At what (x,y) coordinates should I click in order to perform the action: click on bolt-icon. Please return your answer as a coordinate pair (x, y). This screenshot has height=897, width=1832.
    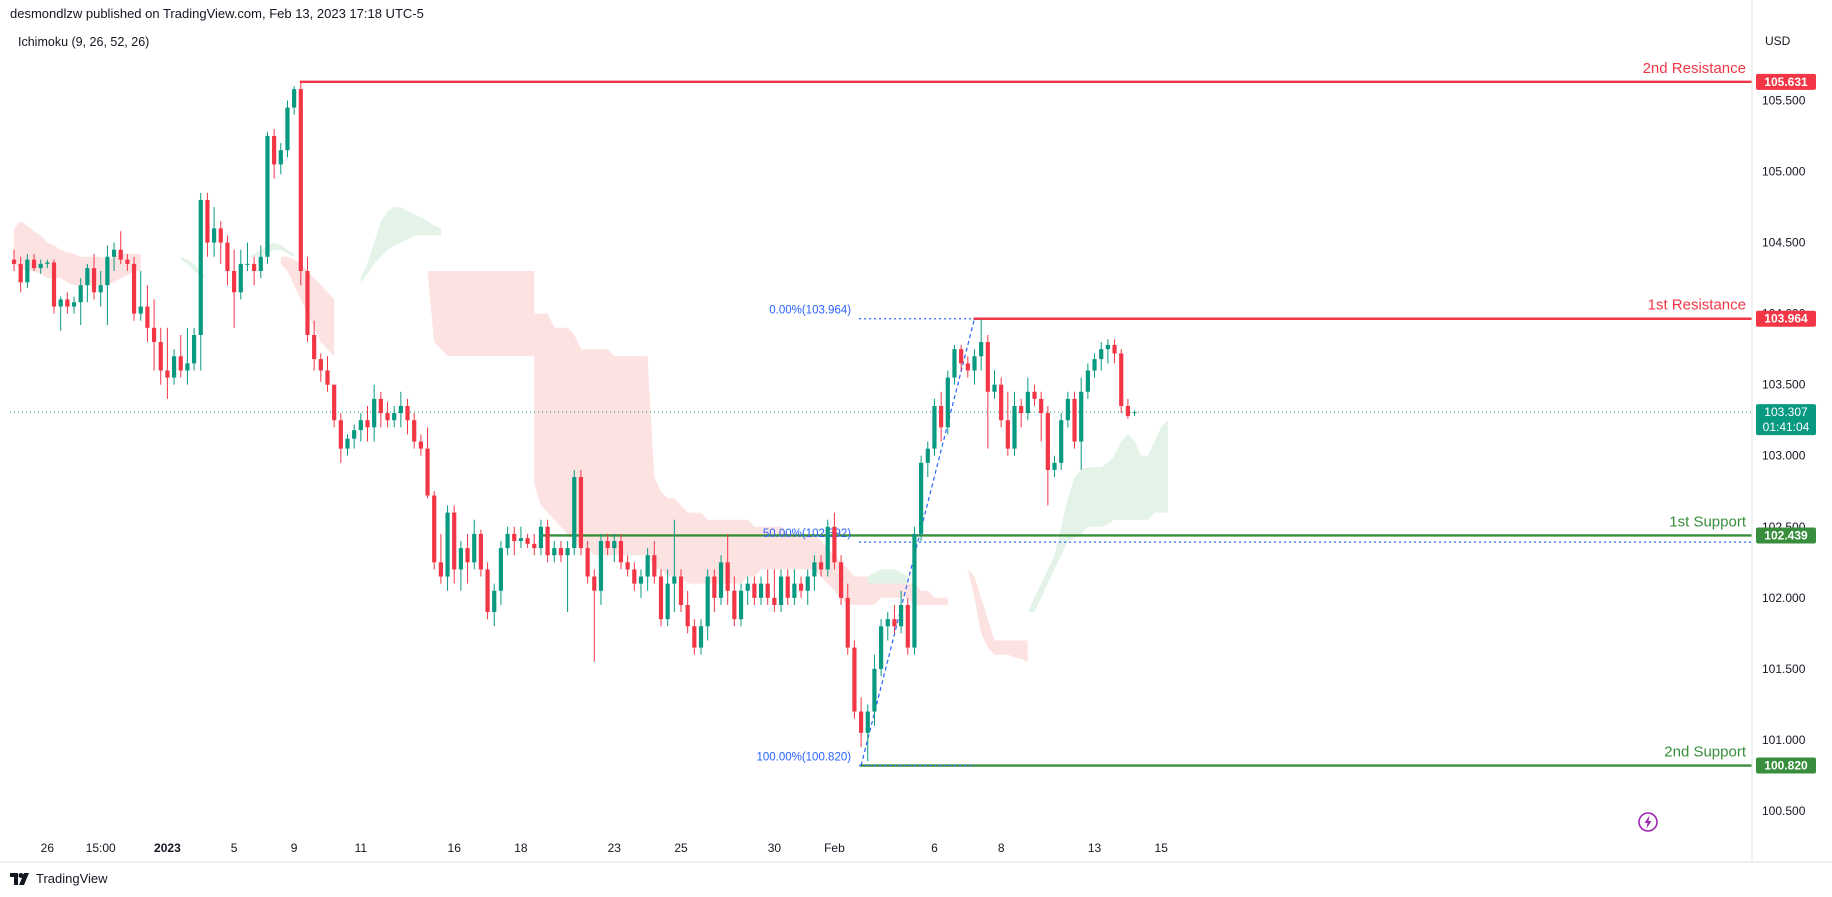
    Looking at the image, I should click on (1648, 822).